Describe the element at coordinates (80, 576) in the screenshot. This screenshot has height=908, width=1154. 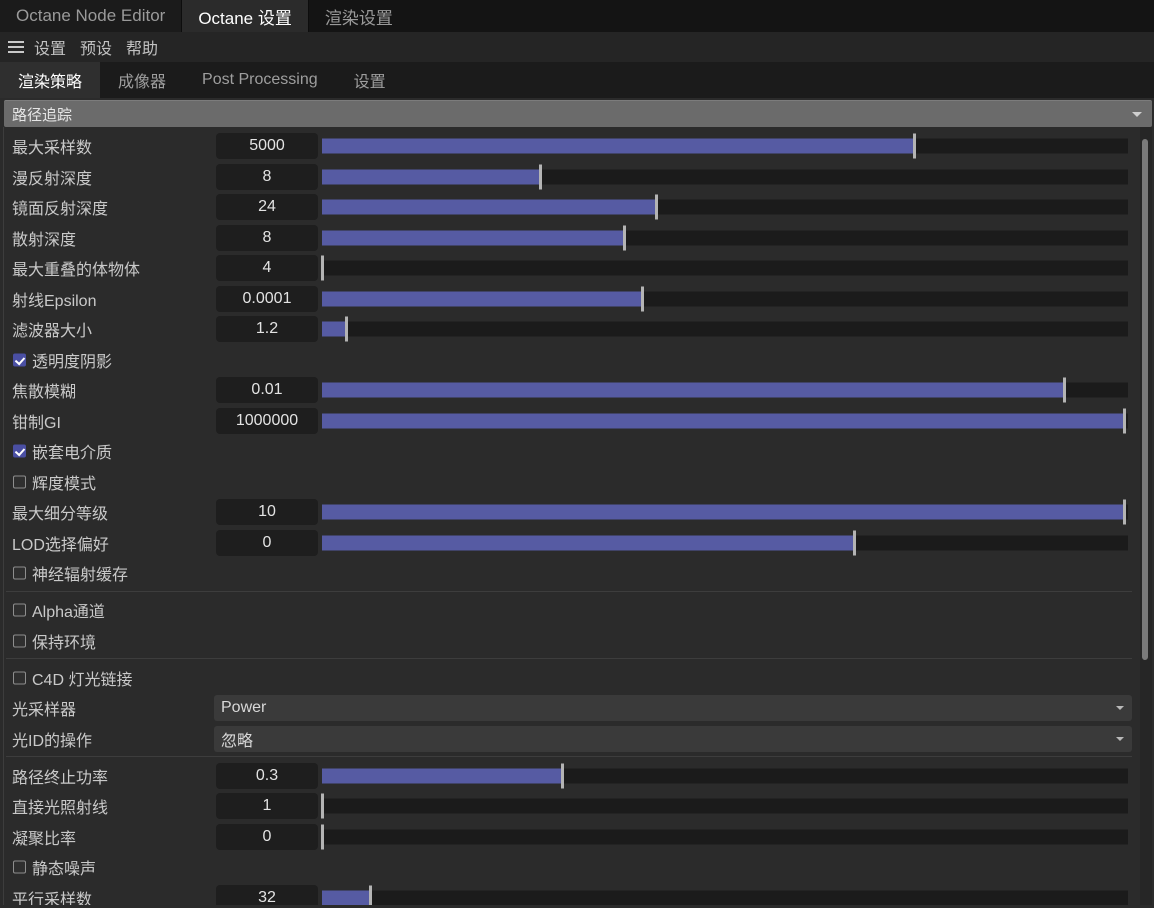
I see `row-label: 神经辐射缓存` at that location.